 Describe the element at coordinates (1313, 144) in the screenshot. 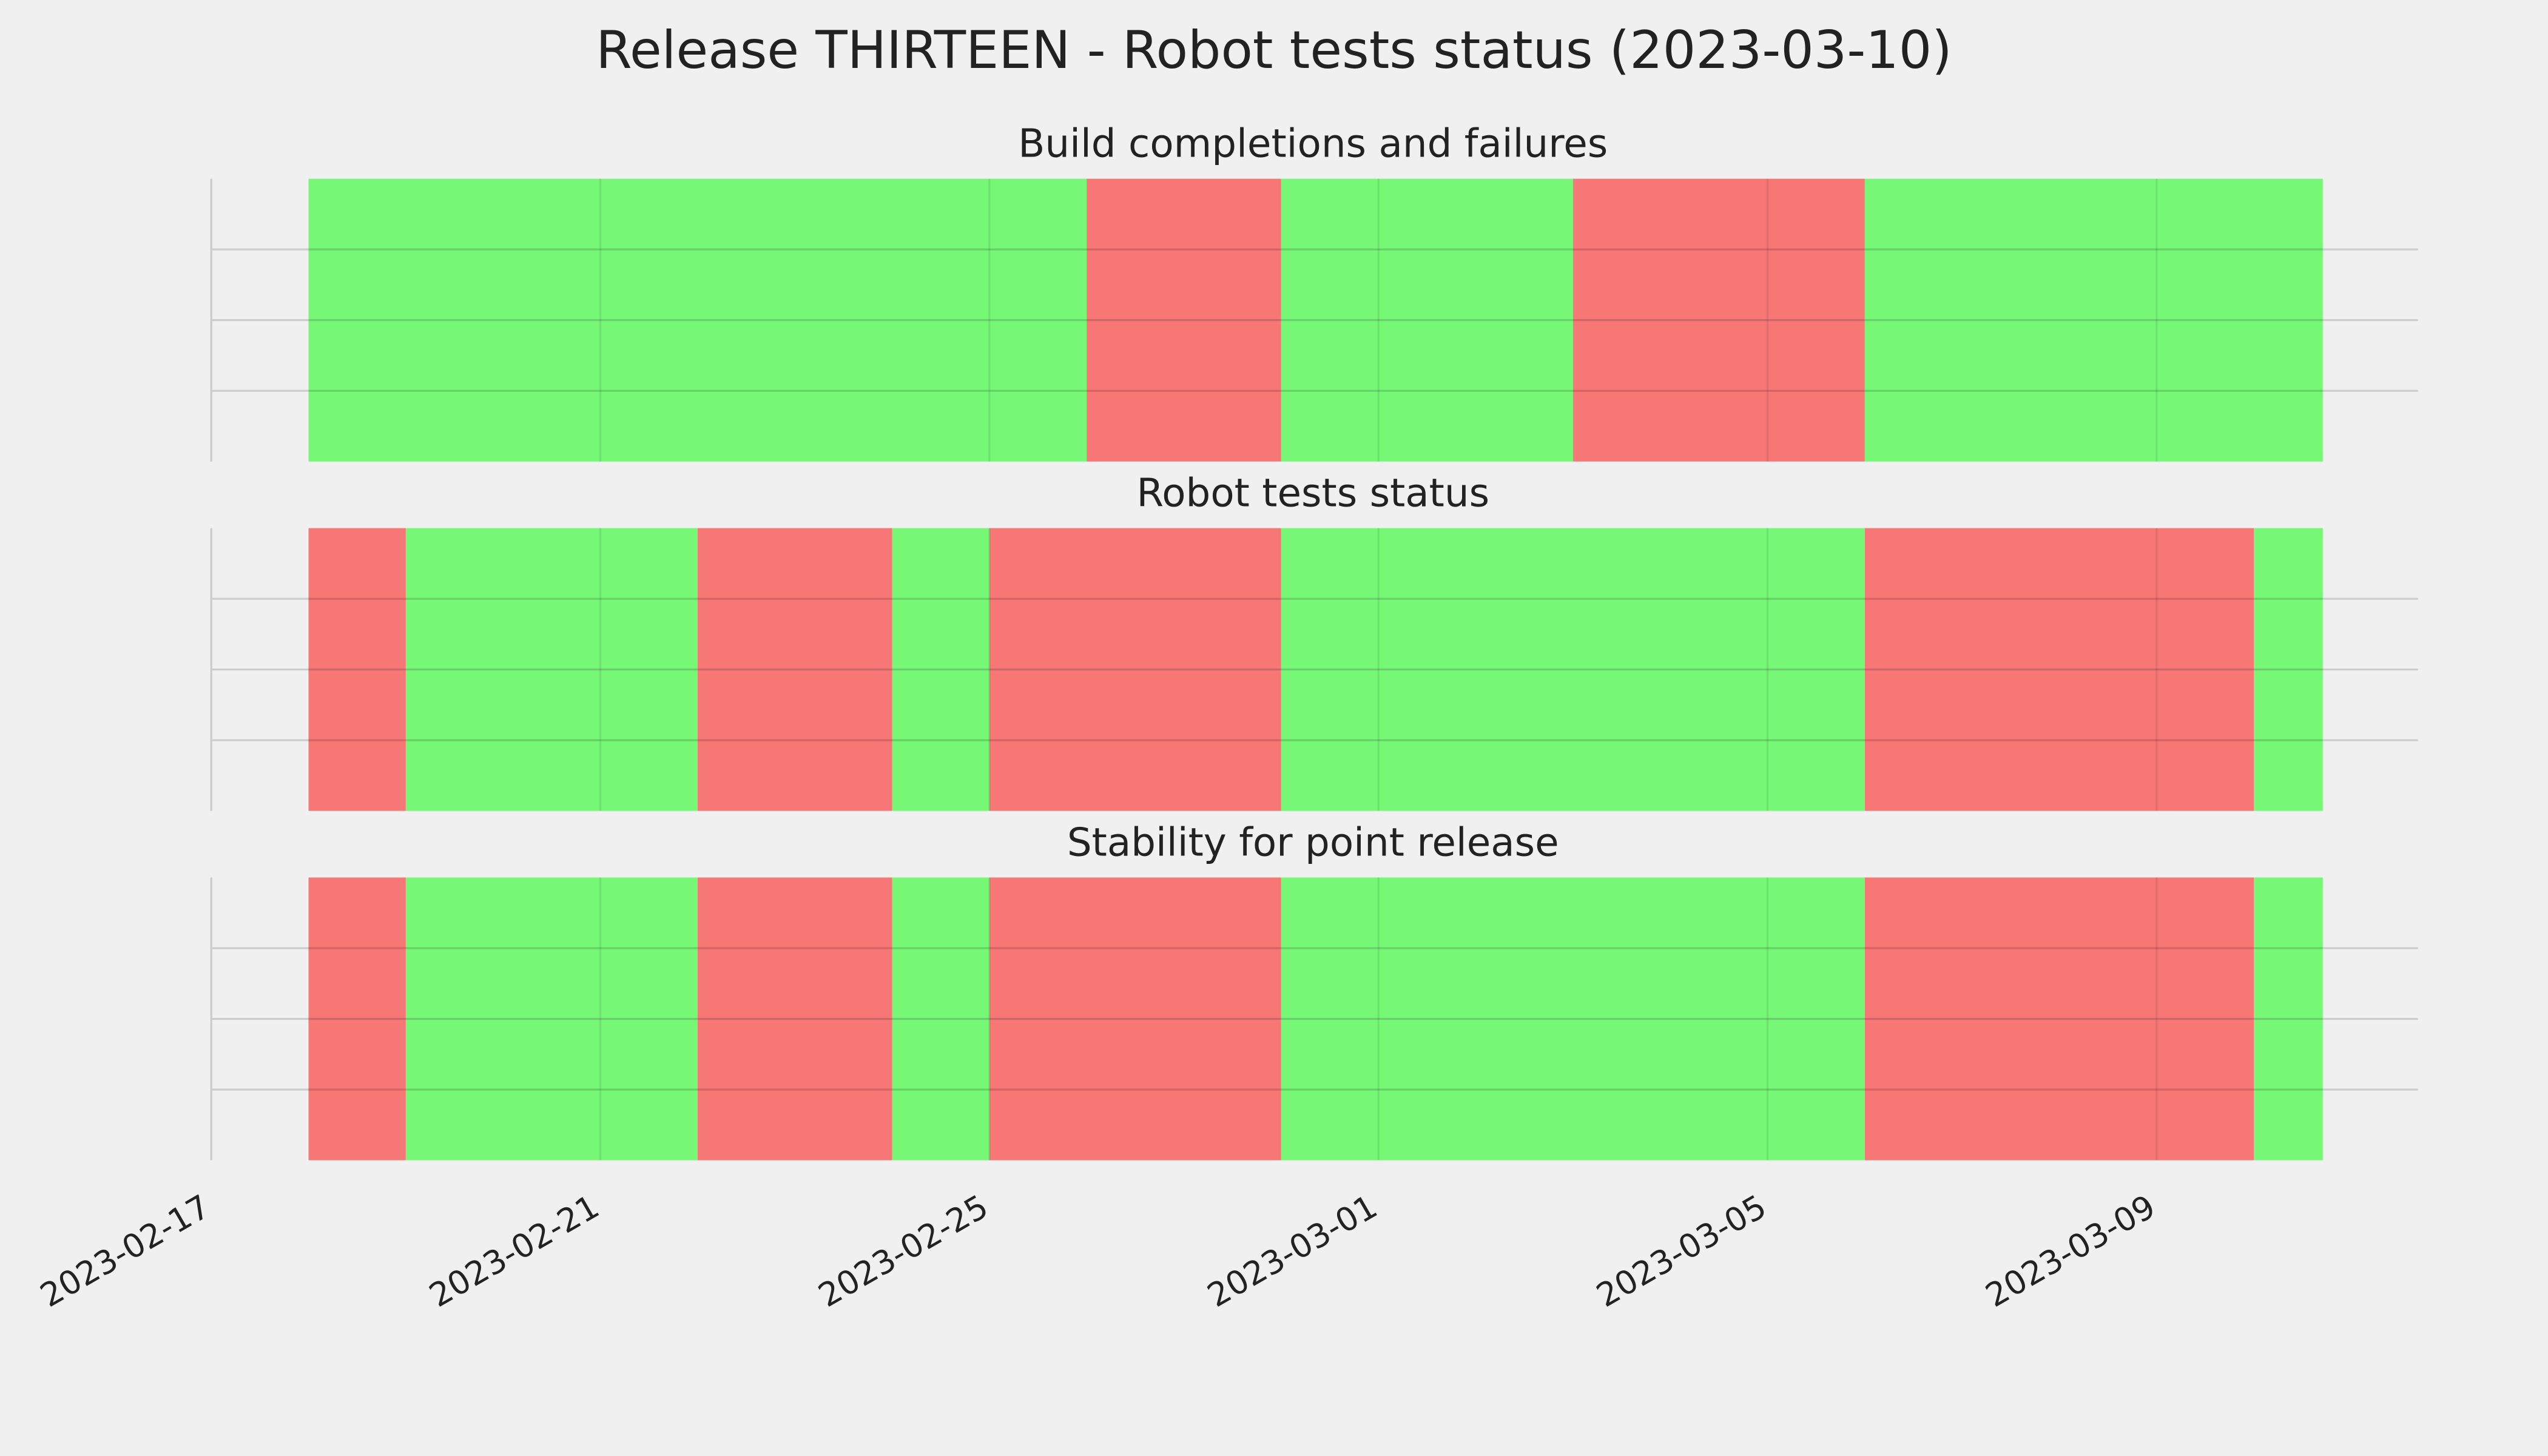

I see `panel-title: Build completions and failures` at that location.